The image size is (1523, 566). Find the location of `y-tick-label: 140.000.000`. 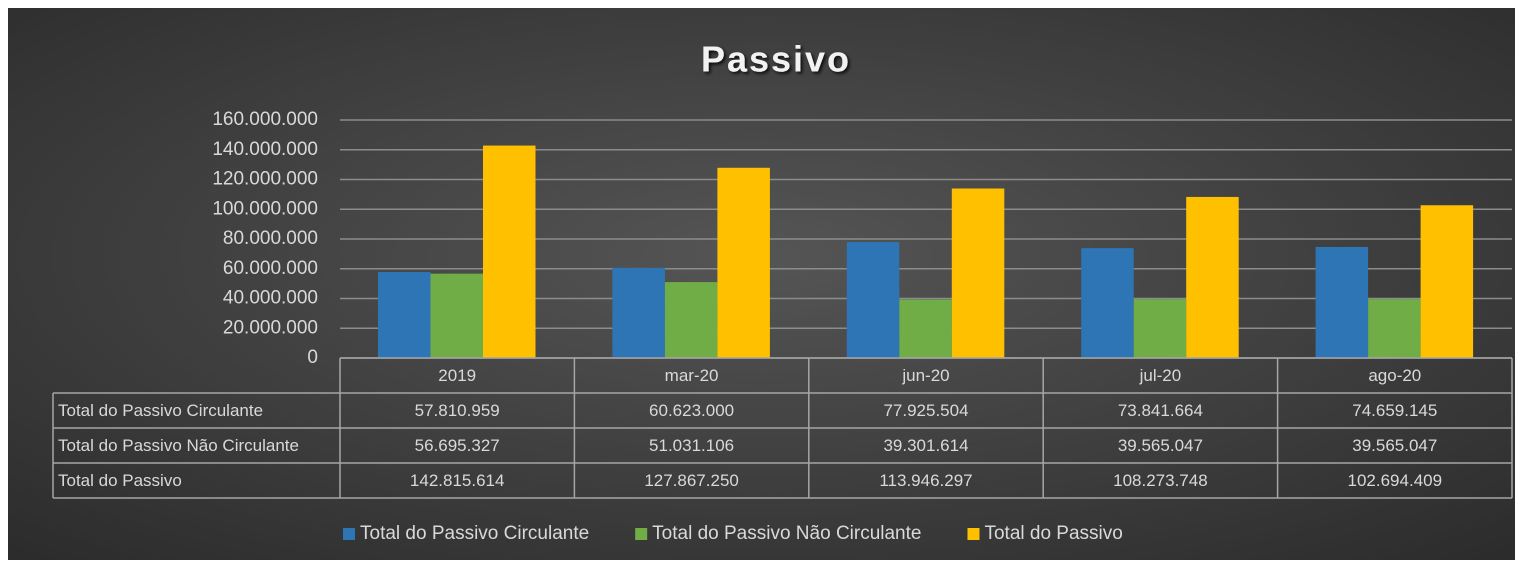

y-tick-label: 140.000.000 is located at coordinates (265, 149).